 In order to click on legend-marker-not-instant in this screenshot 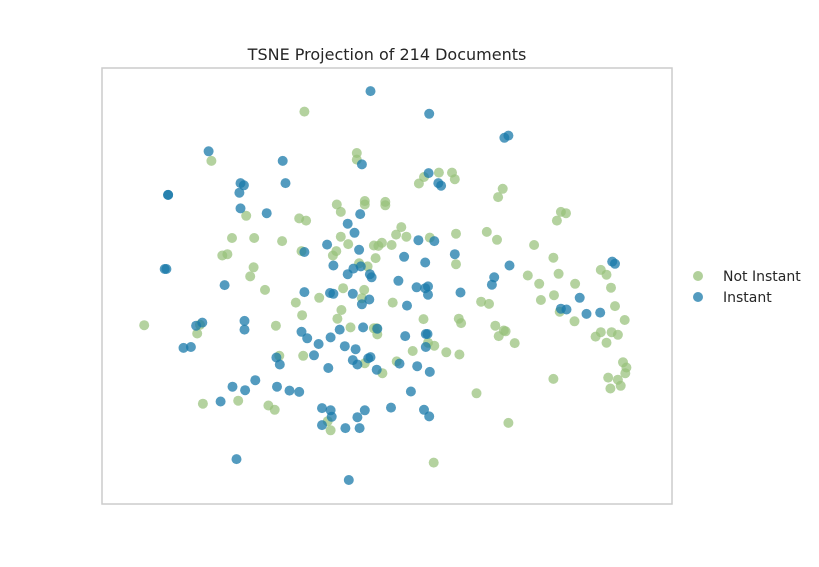, I will do `click(698, 276)`.